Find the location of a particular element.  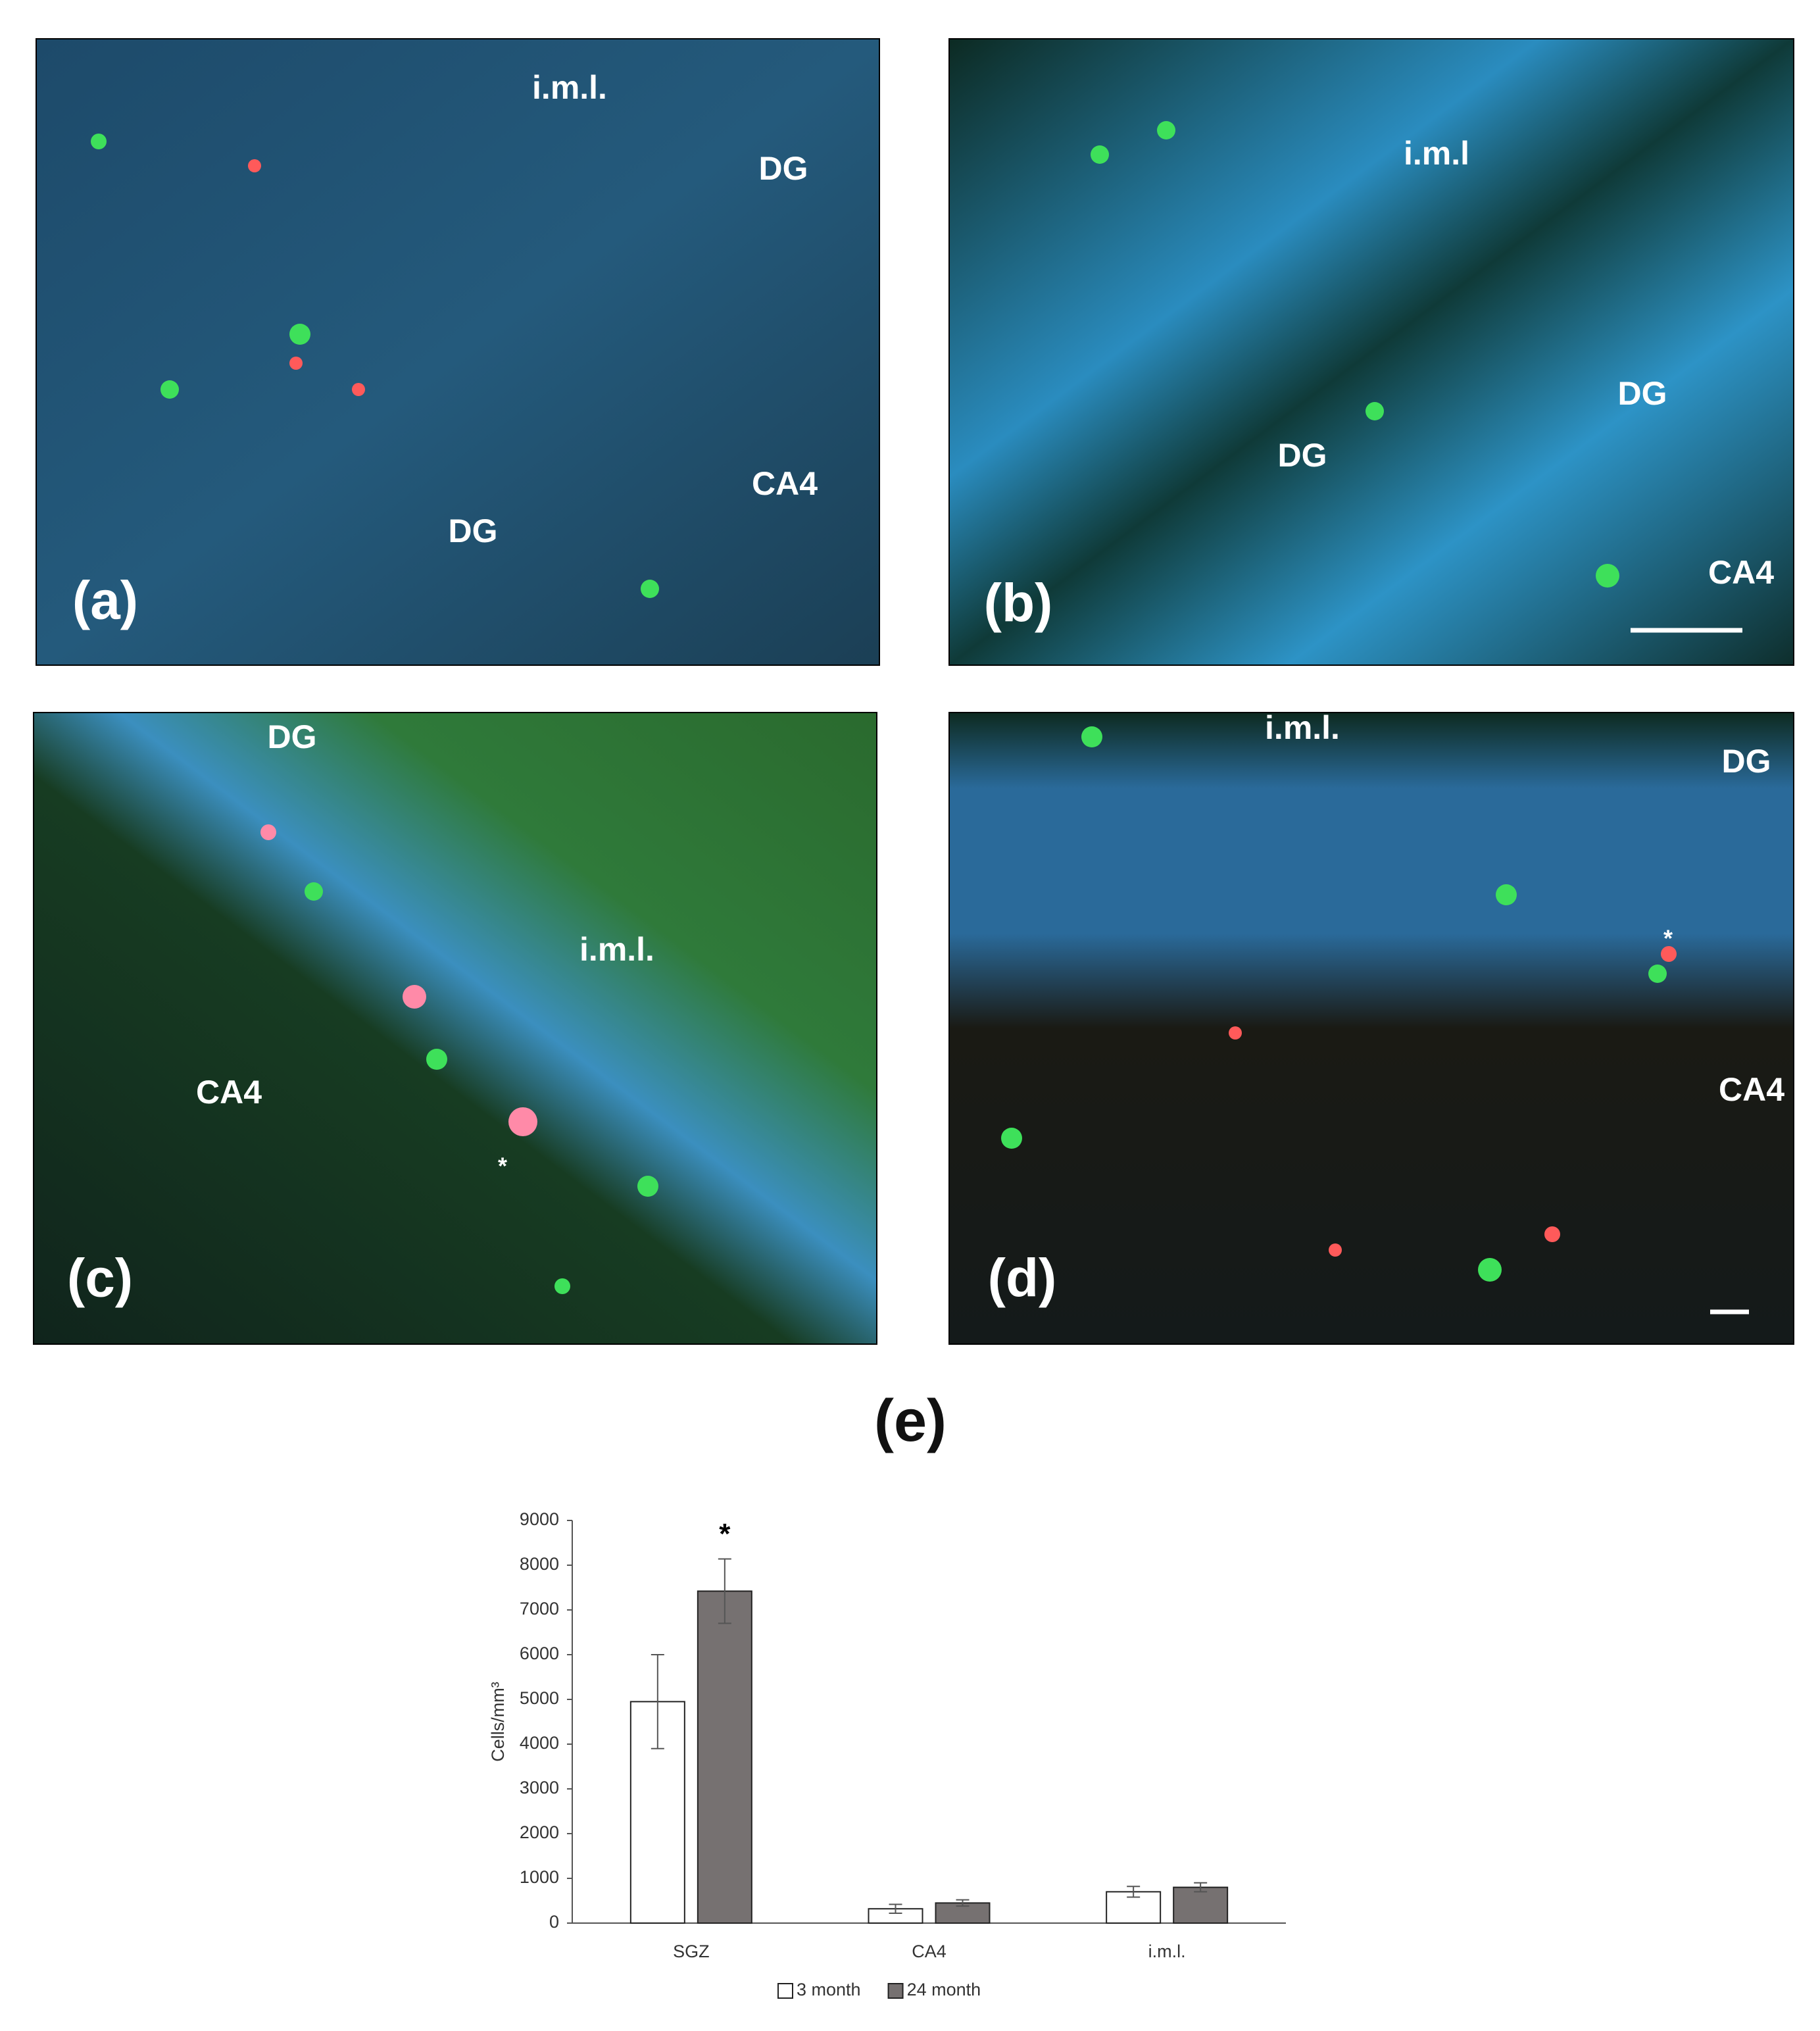

panel-label: (b) is located at coordinates (1018, 604).